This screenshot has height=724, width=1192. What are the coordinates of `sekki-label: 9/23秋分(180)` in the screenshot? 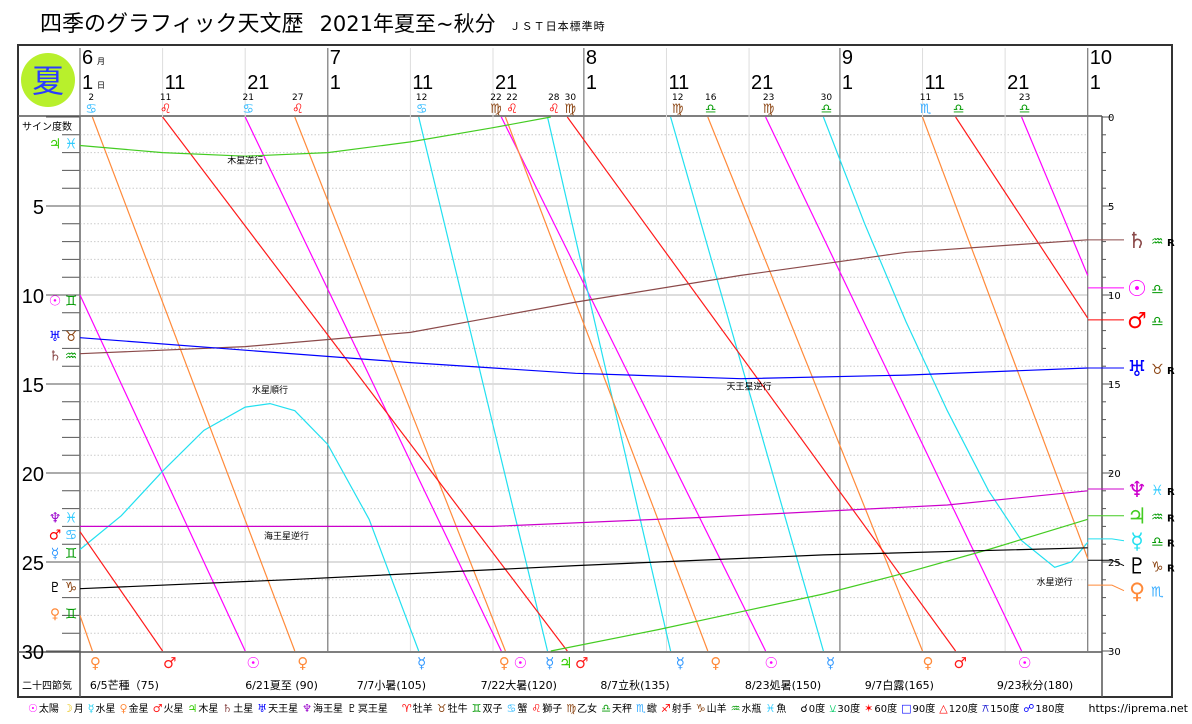 It's located at (1035, 685).